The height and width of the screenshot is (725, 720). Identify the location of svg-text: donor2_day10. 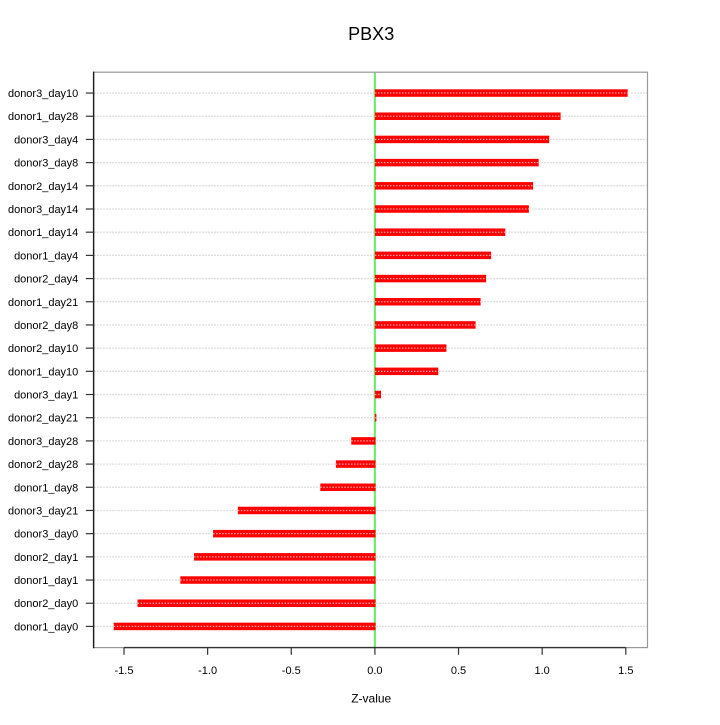
(43, 349).